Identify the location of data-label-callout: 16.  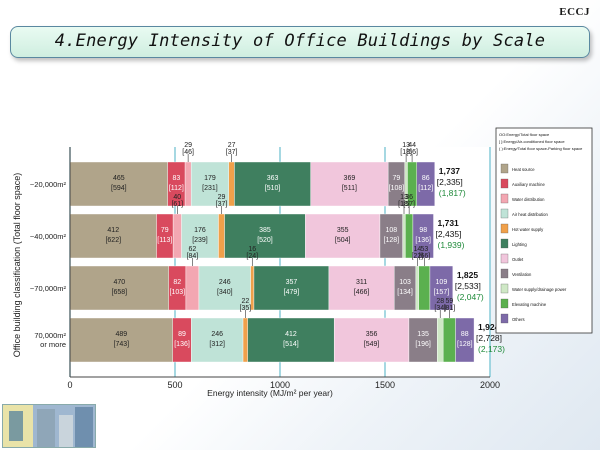
(252, 249).